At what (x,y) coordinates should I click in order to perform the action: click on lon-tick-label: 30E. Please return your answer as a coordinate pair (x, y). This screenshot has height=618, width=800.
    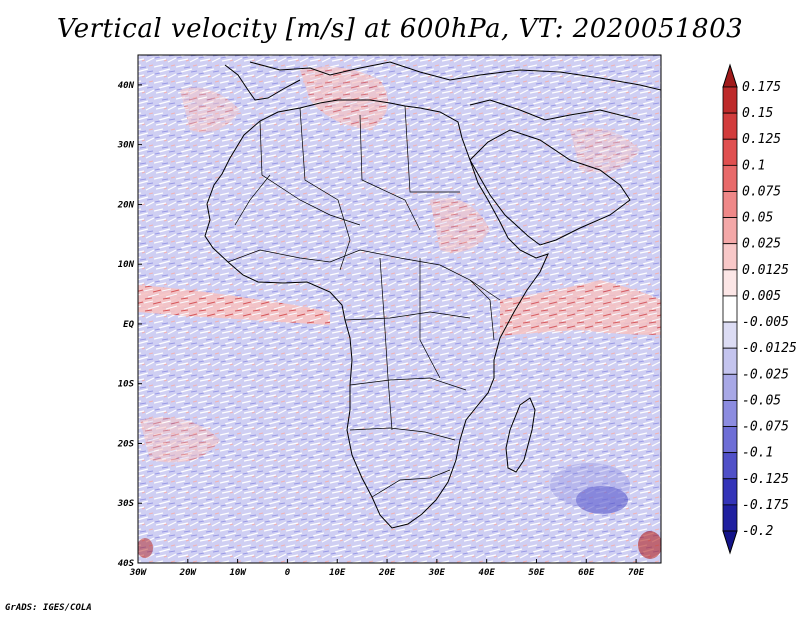
    Looking at the image, I should click on (437, 573).